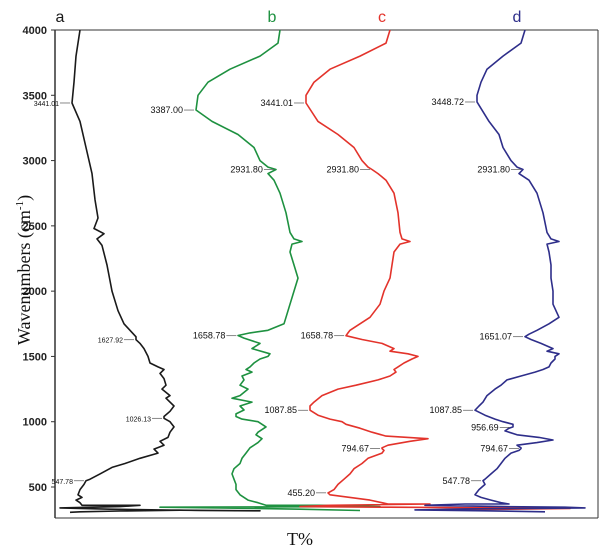  What do you see at coordinates (35, 227) in the screenshot?
I see `y-tick-label-2500: 2500` at bounding box center [35, 227].